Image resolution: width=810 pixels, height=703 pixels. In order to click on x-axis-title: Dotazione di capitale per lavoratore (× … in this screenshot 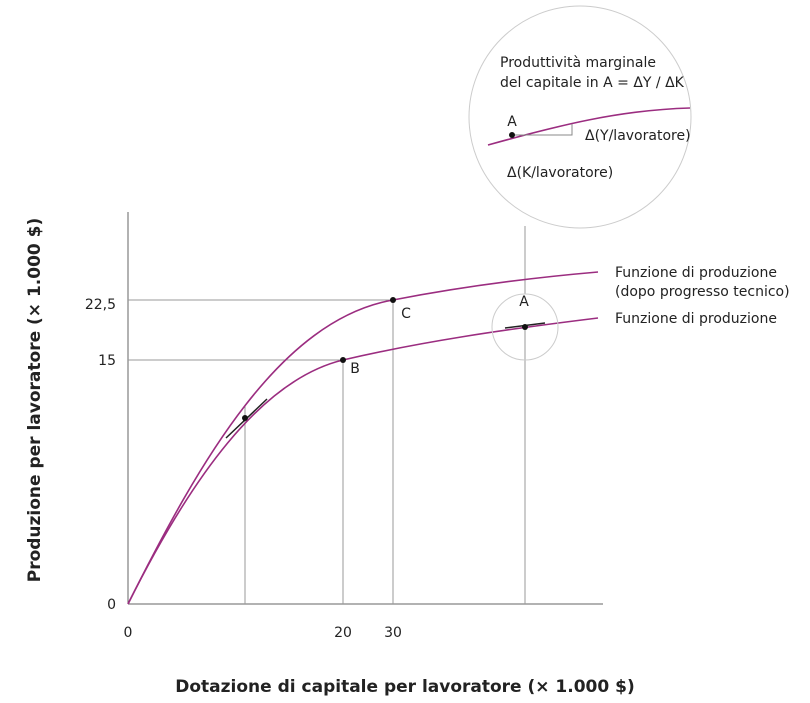, I will do `click(404, 687)`.